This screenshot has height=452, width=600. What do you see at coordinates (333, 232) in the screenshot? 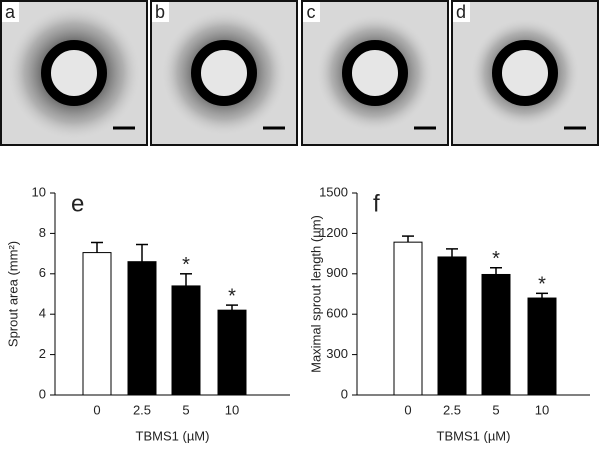
I see `y-tick-label: 1200` at bounding box center [333, 232].